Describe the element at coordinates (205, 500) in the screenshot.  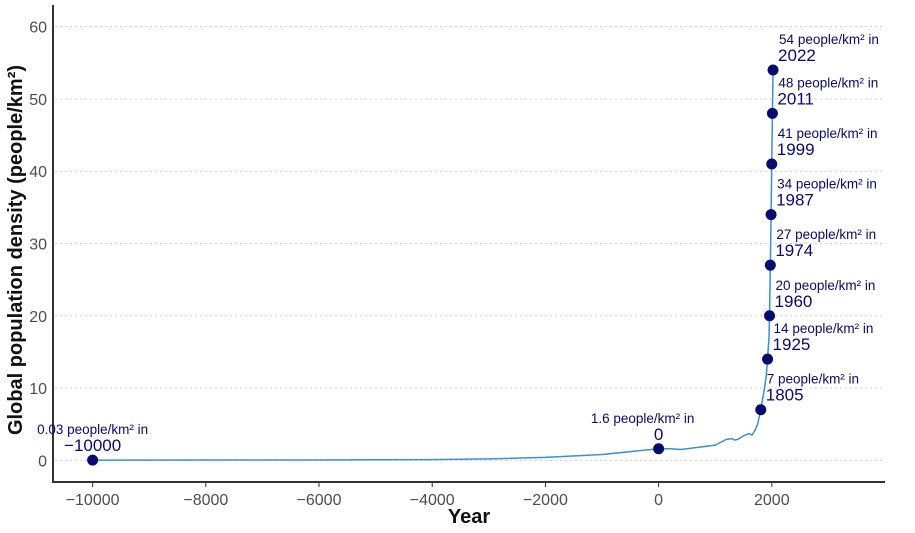
I see `x-tick-label: −8000` at that location.